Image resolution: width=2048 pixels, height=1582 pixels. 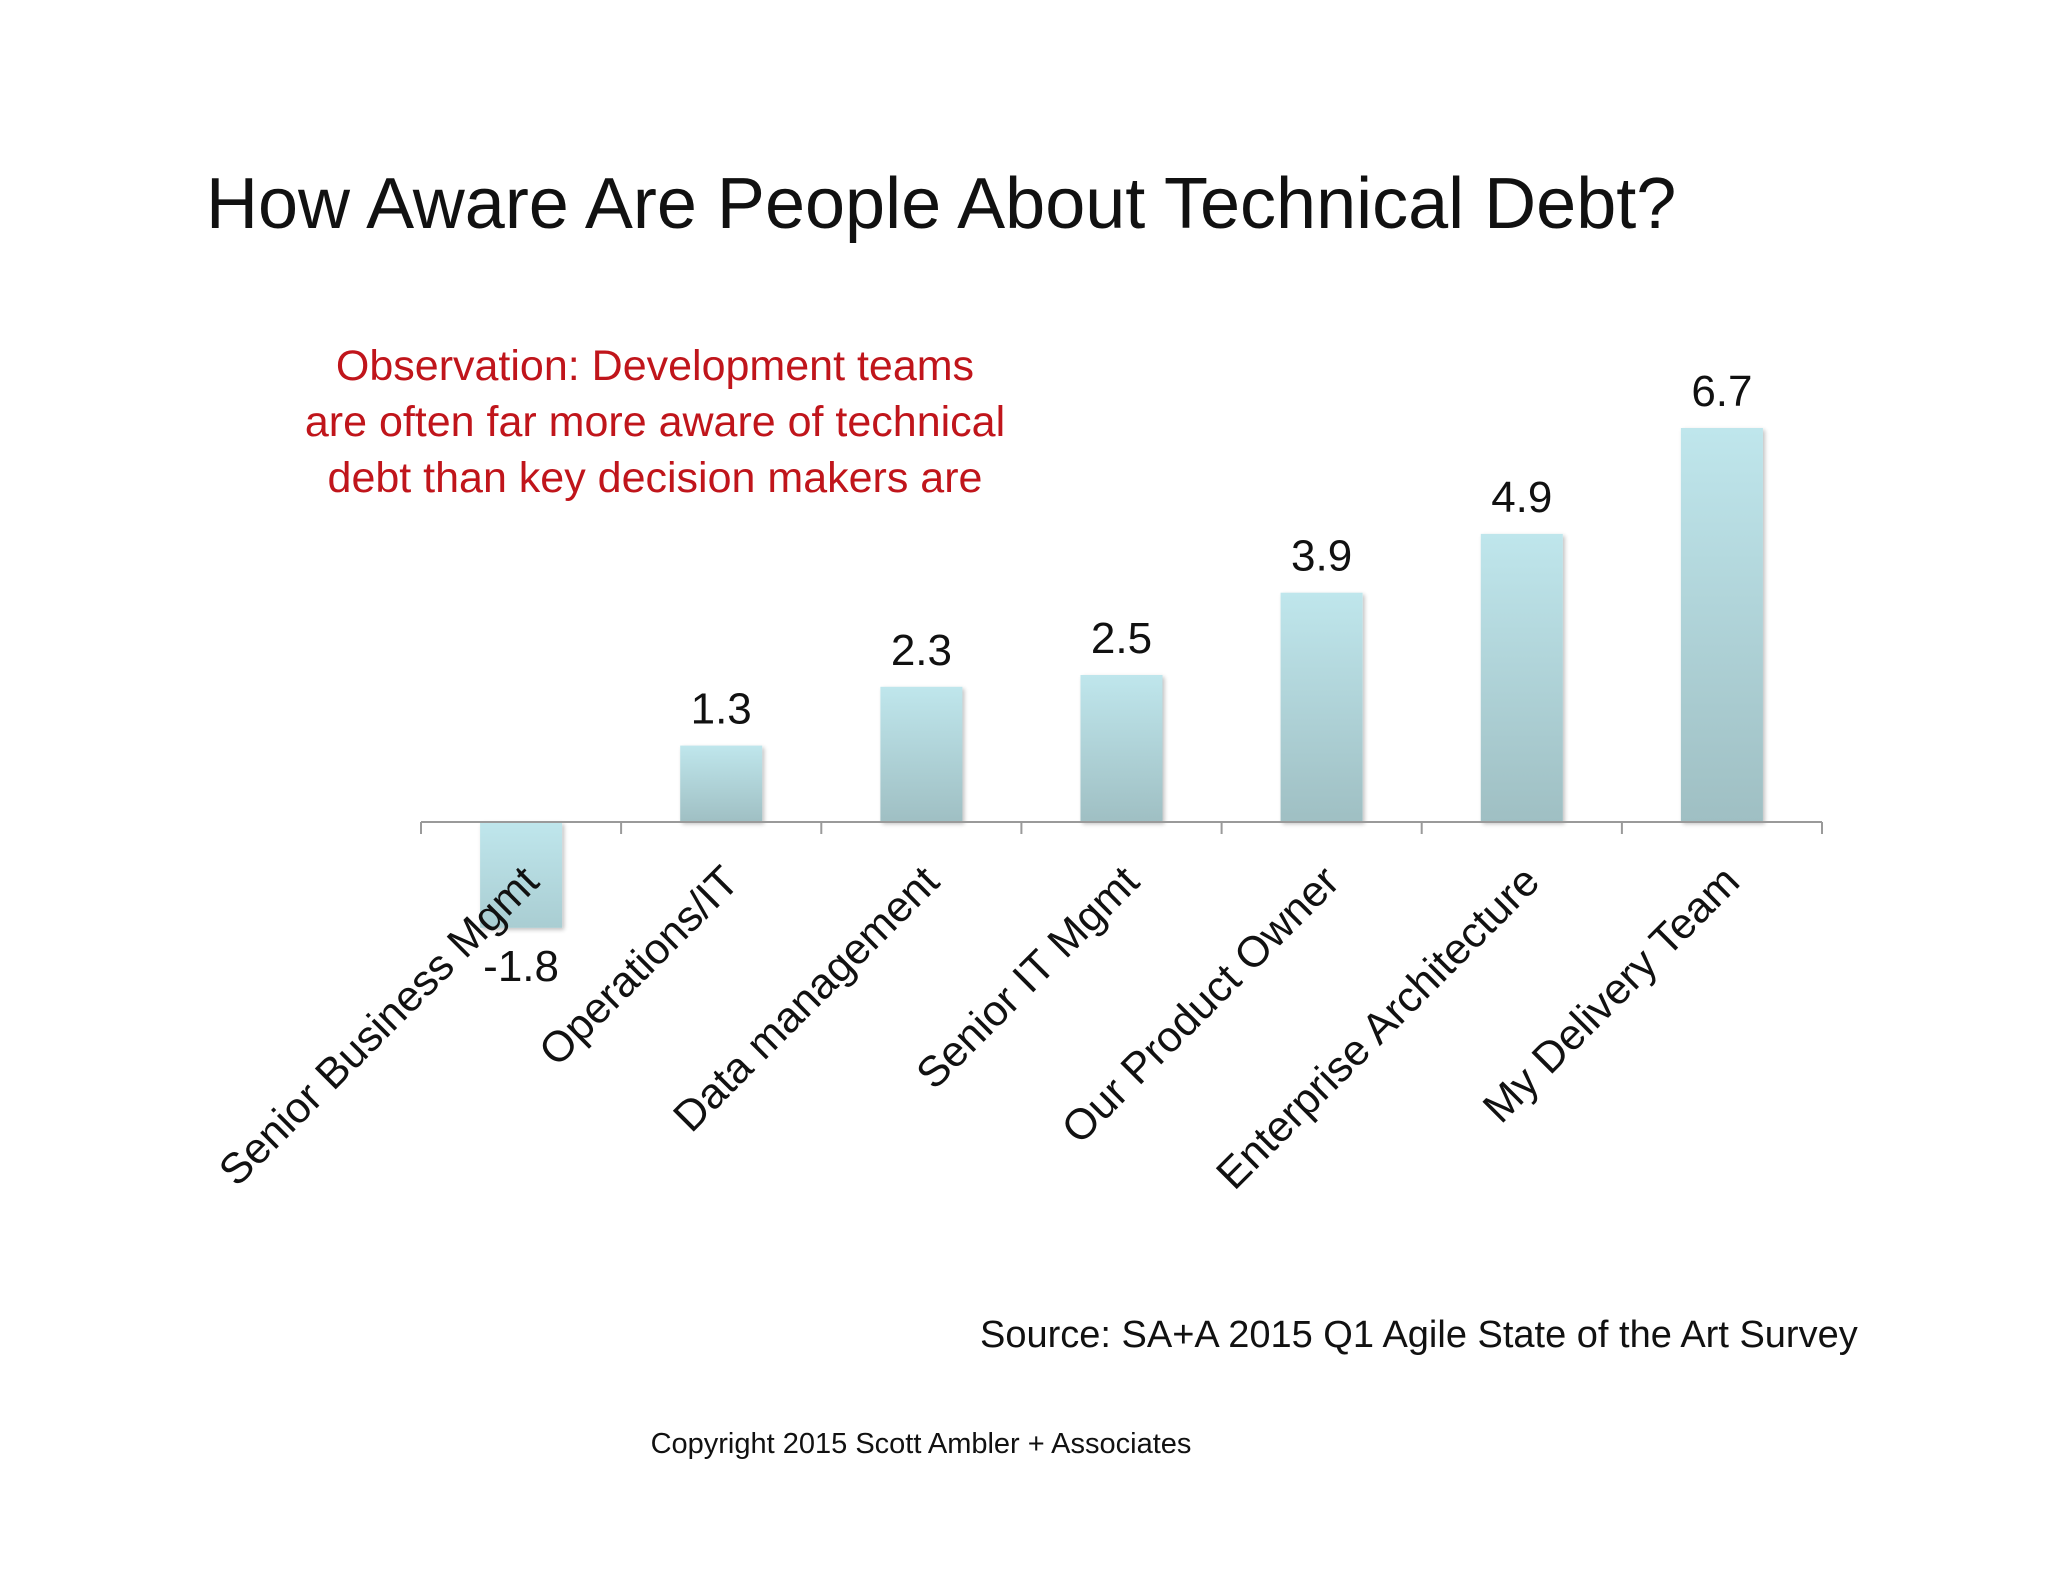 What do you see at coordinates (655, 366) in the screenshot?
I see `observation-line-1: Observation: Development teams` at bounding box center [655, 366].